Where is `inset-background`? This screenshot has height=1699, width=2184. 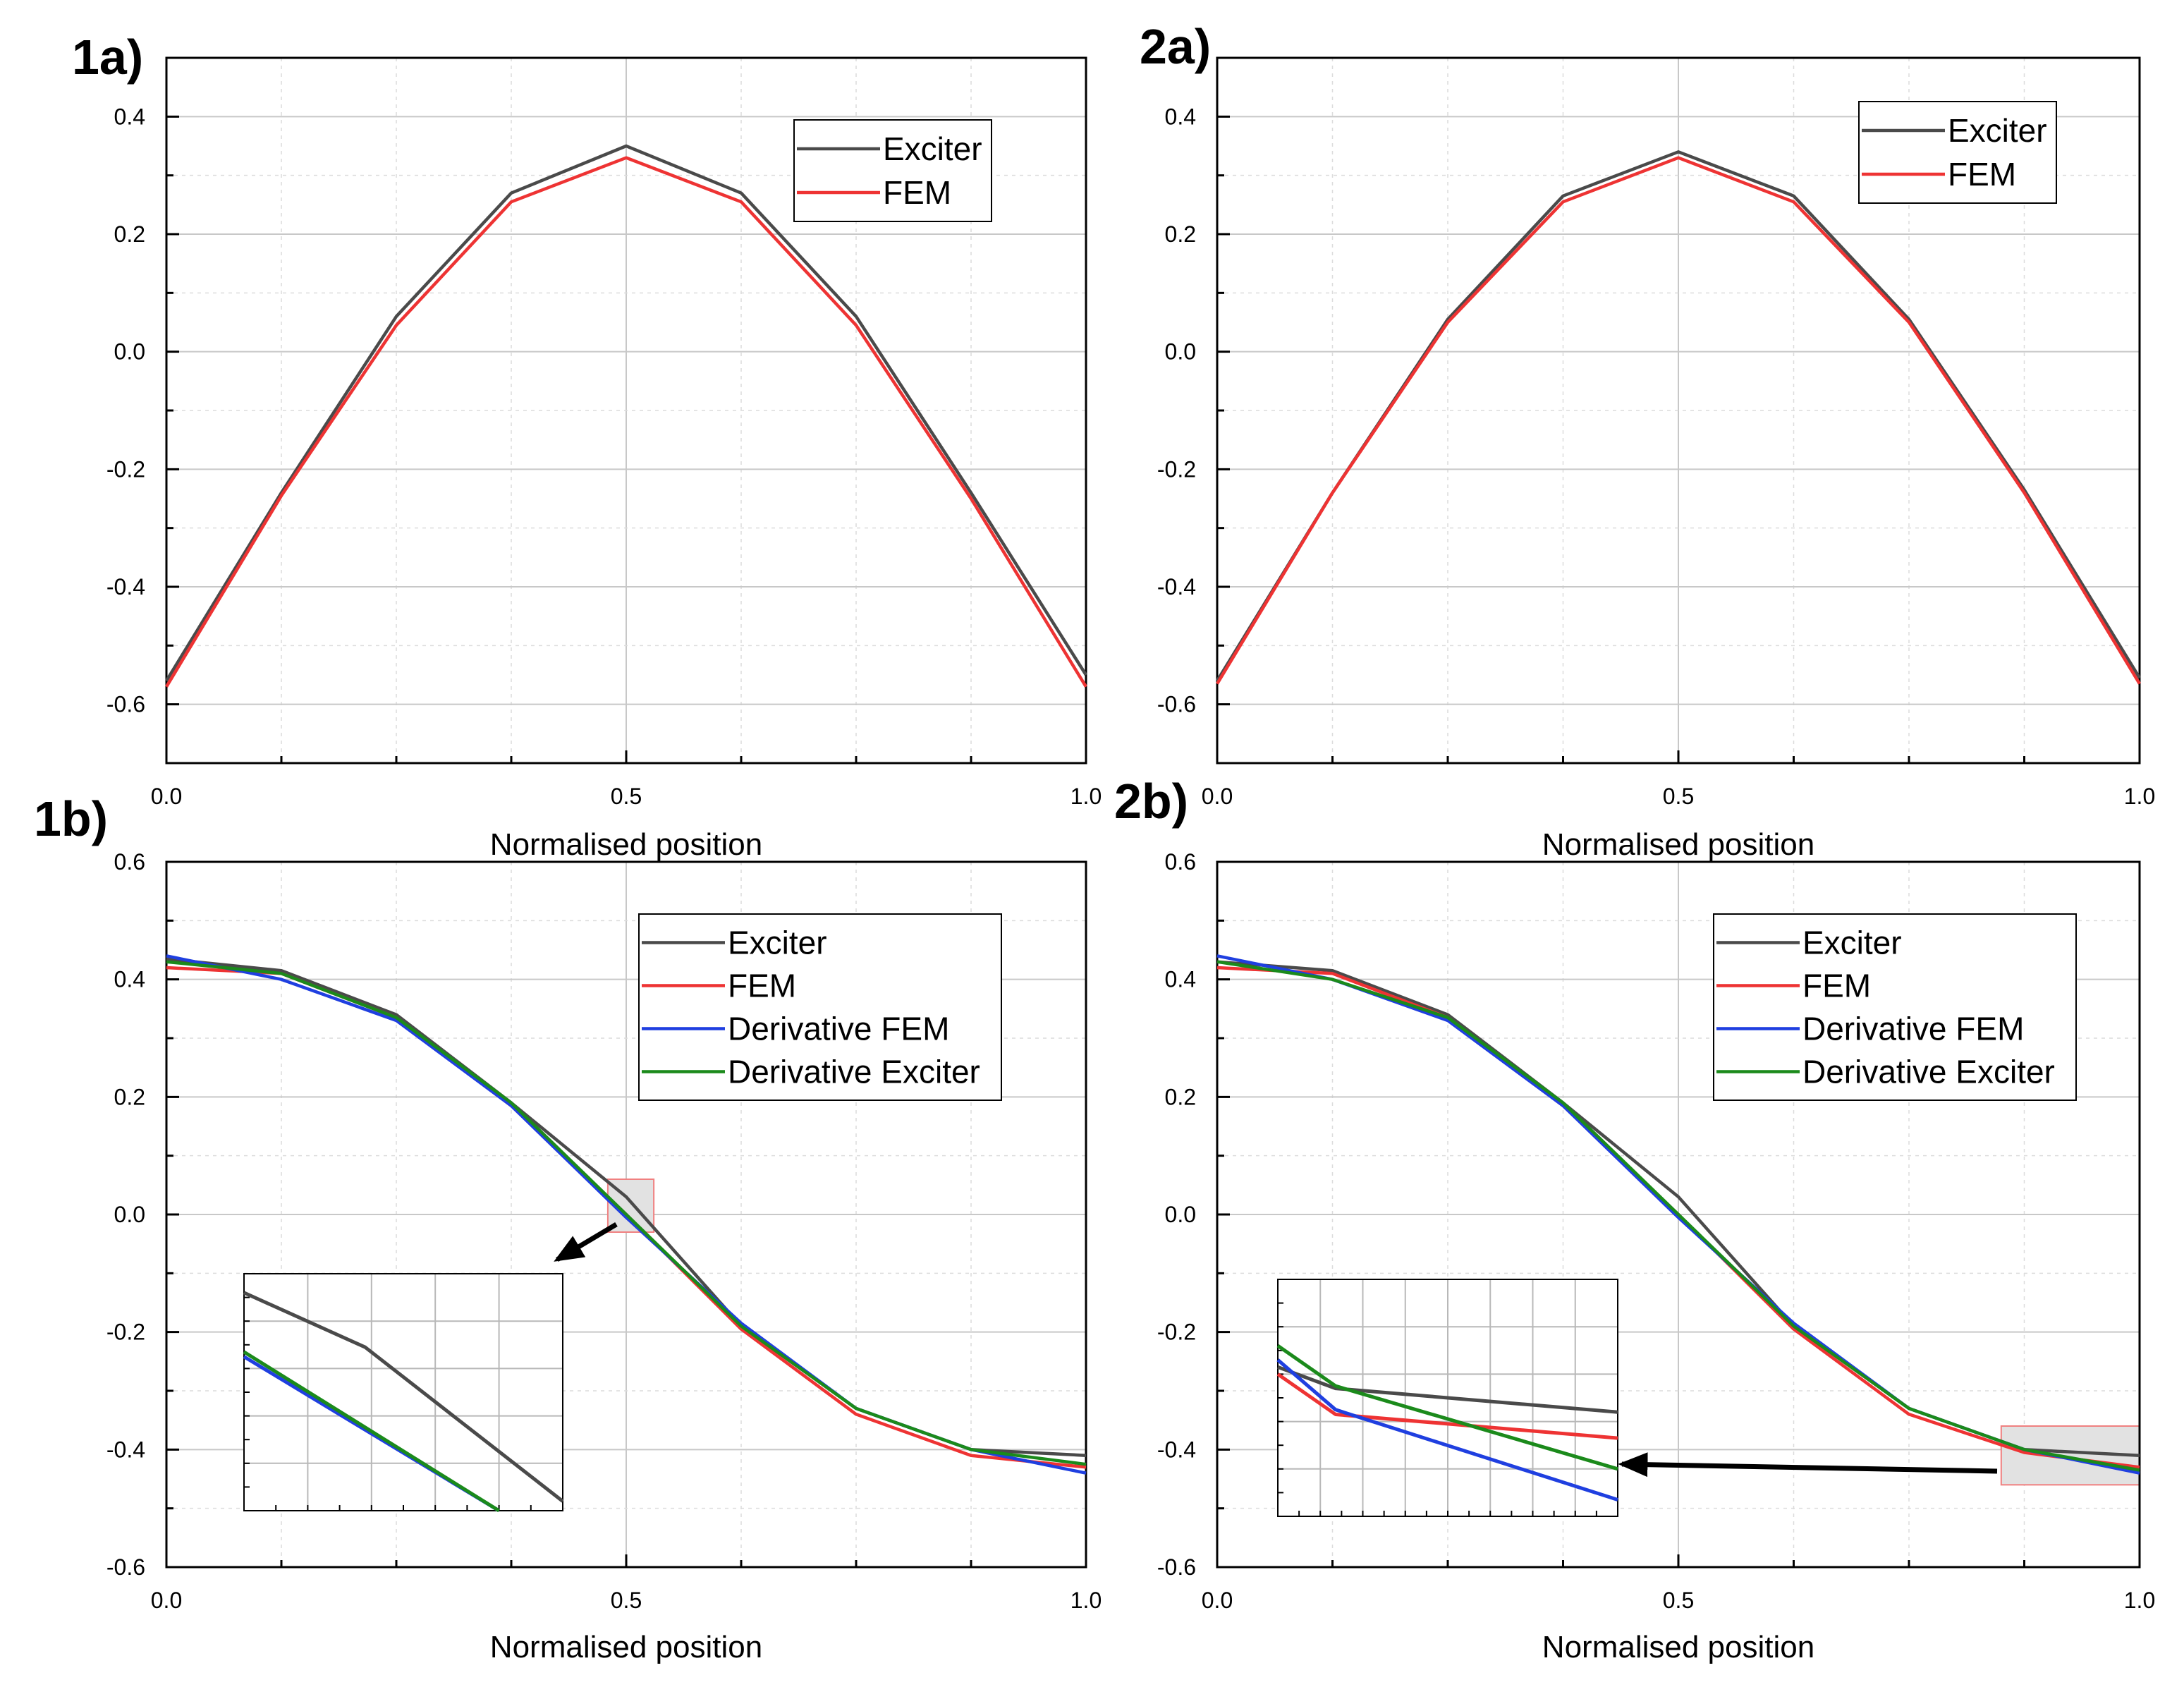 inset-background is located at coordinates (403, 1393).